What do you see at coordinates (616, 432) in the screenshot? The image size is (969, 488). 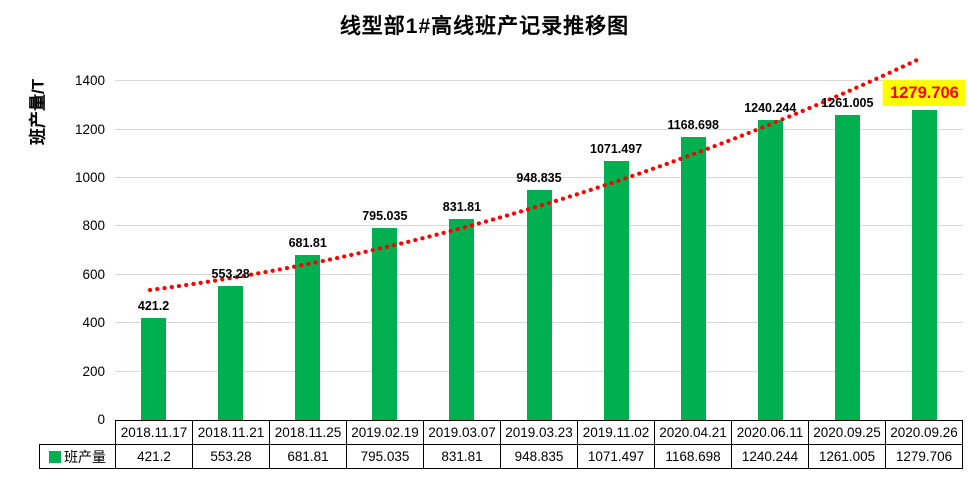 I see `date-cell: 2019.11.02` at bounding box center [616, 432].